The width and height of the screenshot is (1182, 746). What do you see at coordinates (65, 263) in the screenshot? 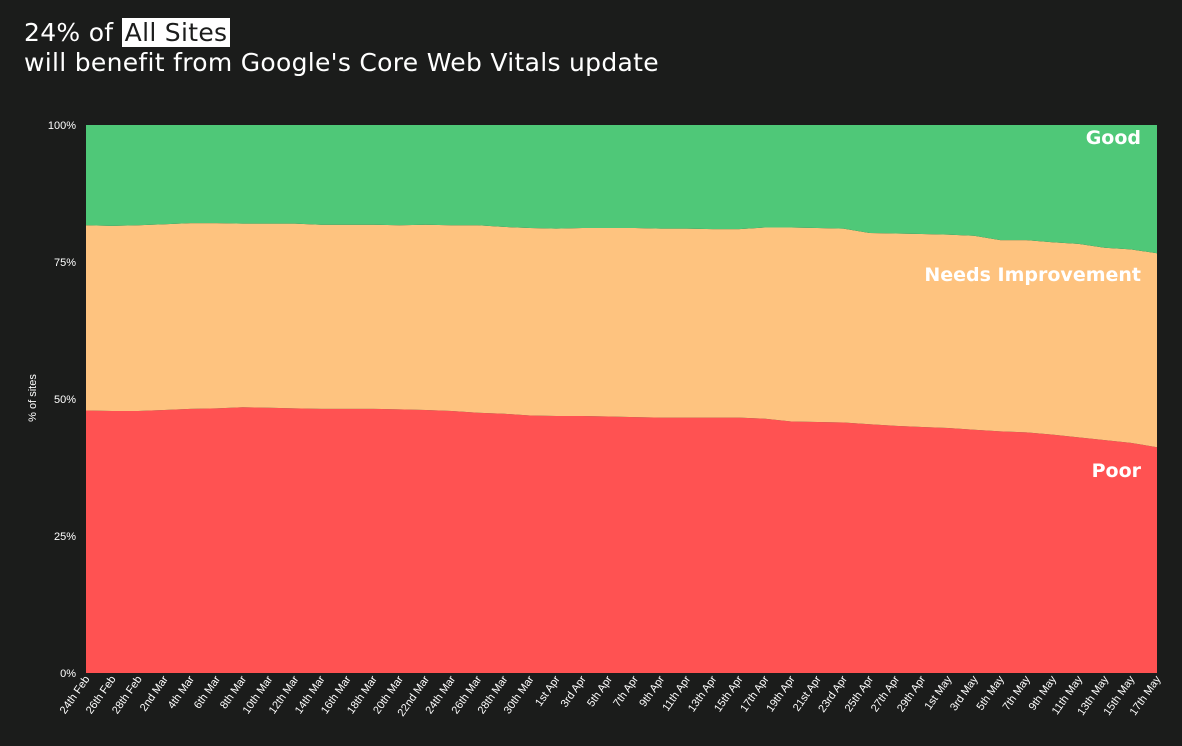
I see `y-tick-label: 75%` at bounding box center [65, 263].